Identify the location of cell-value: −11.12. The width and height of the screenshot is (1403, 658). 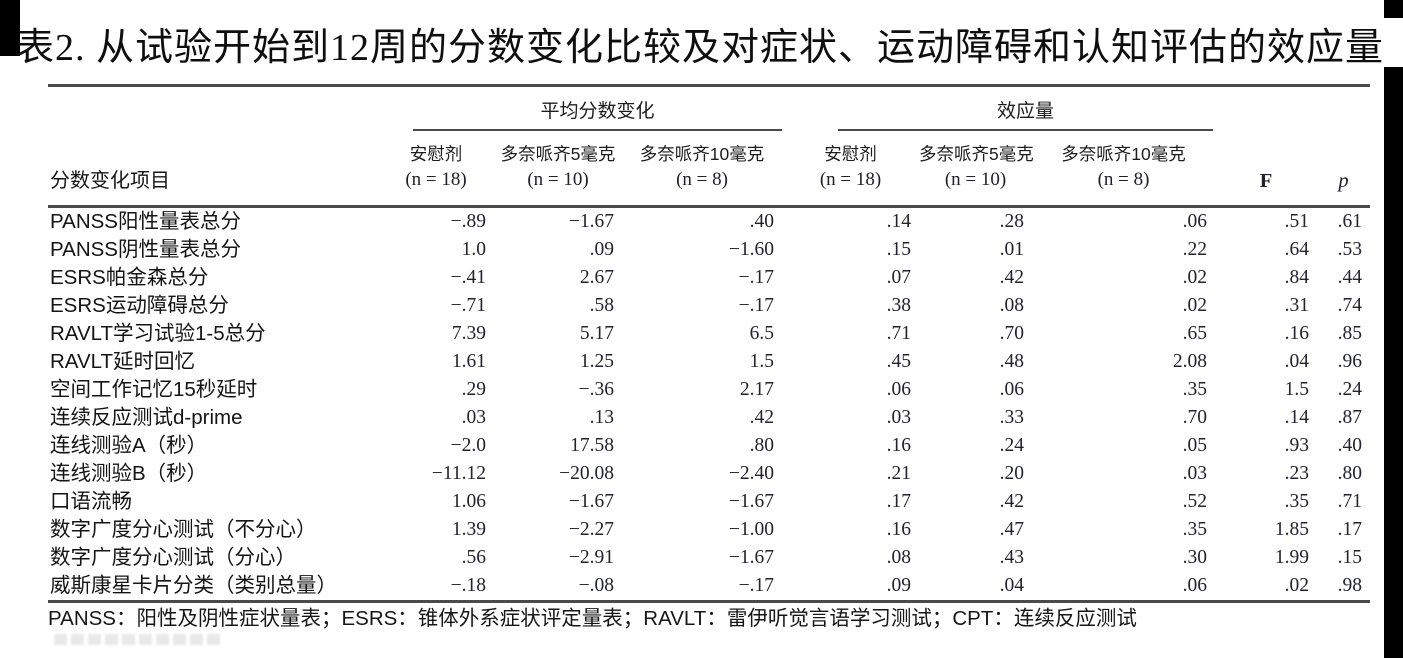
(458, 473).